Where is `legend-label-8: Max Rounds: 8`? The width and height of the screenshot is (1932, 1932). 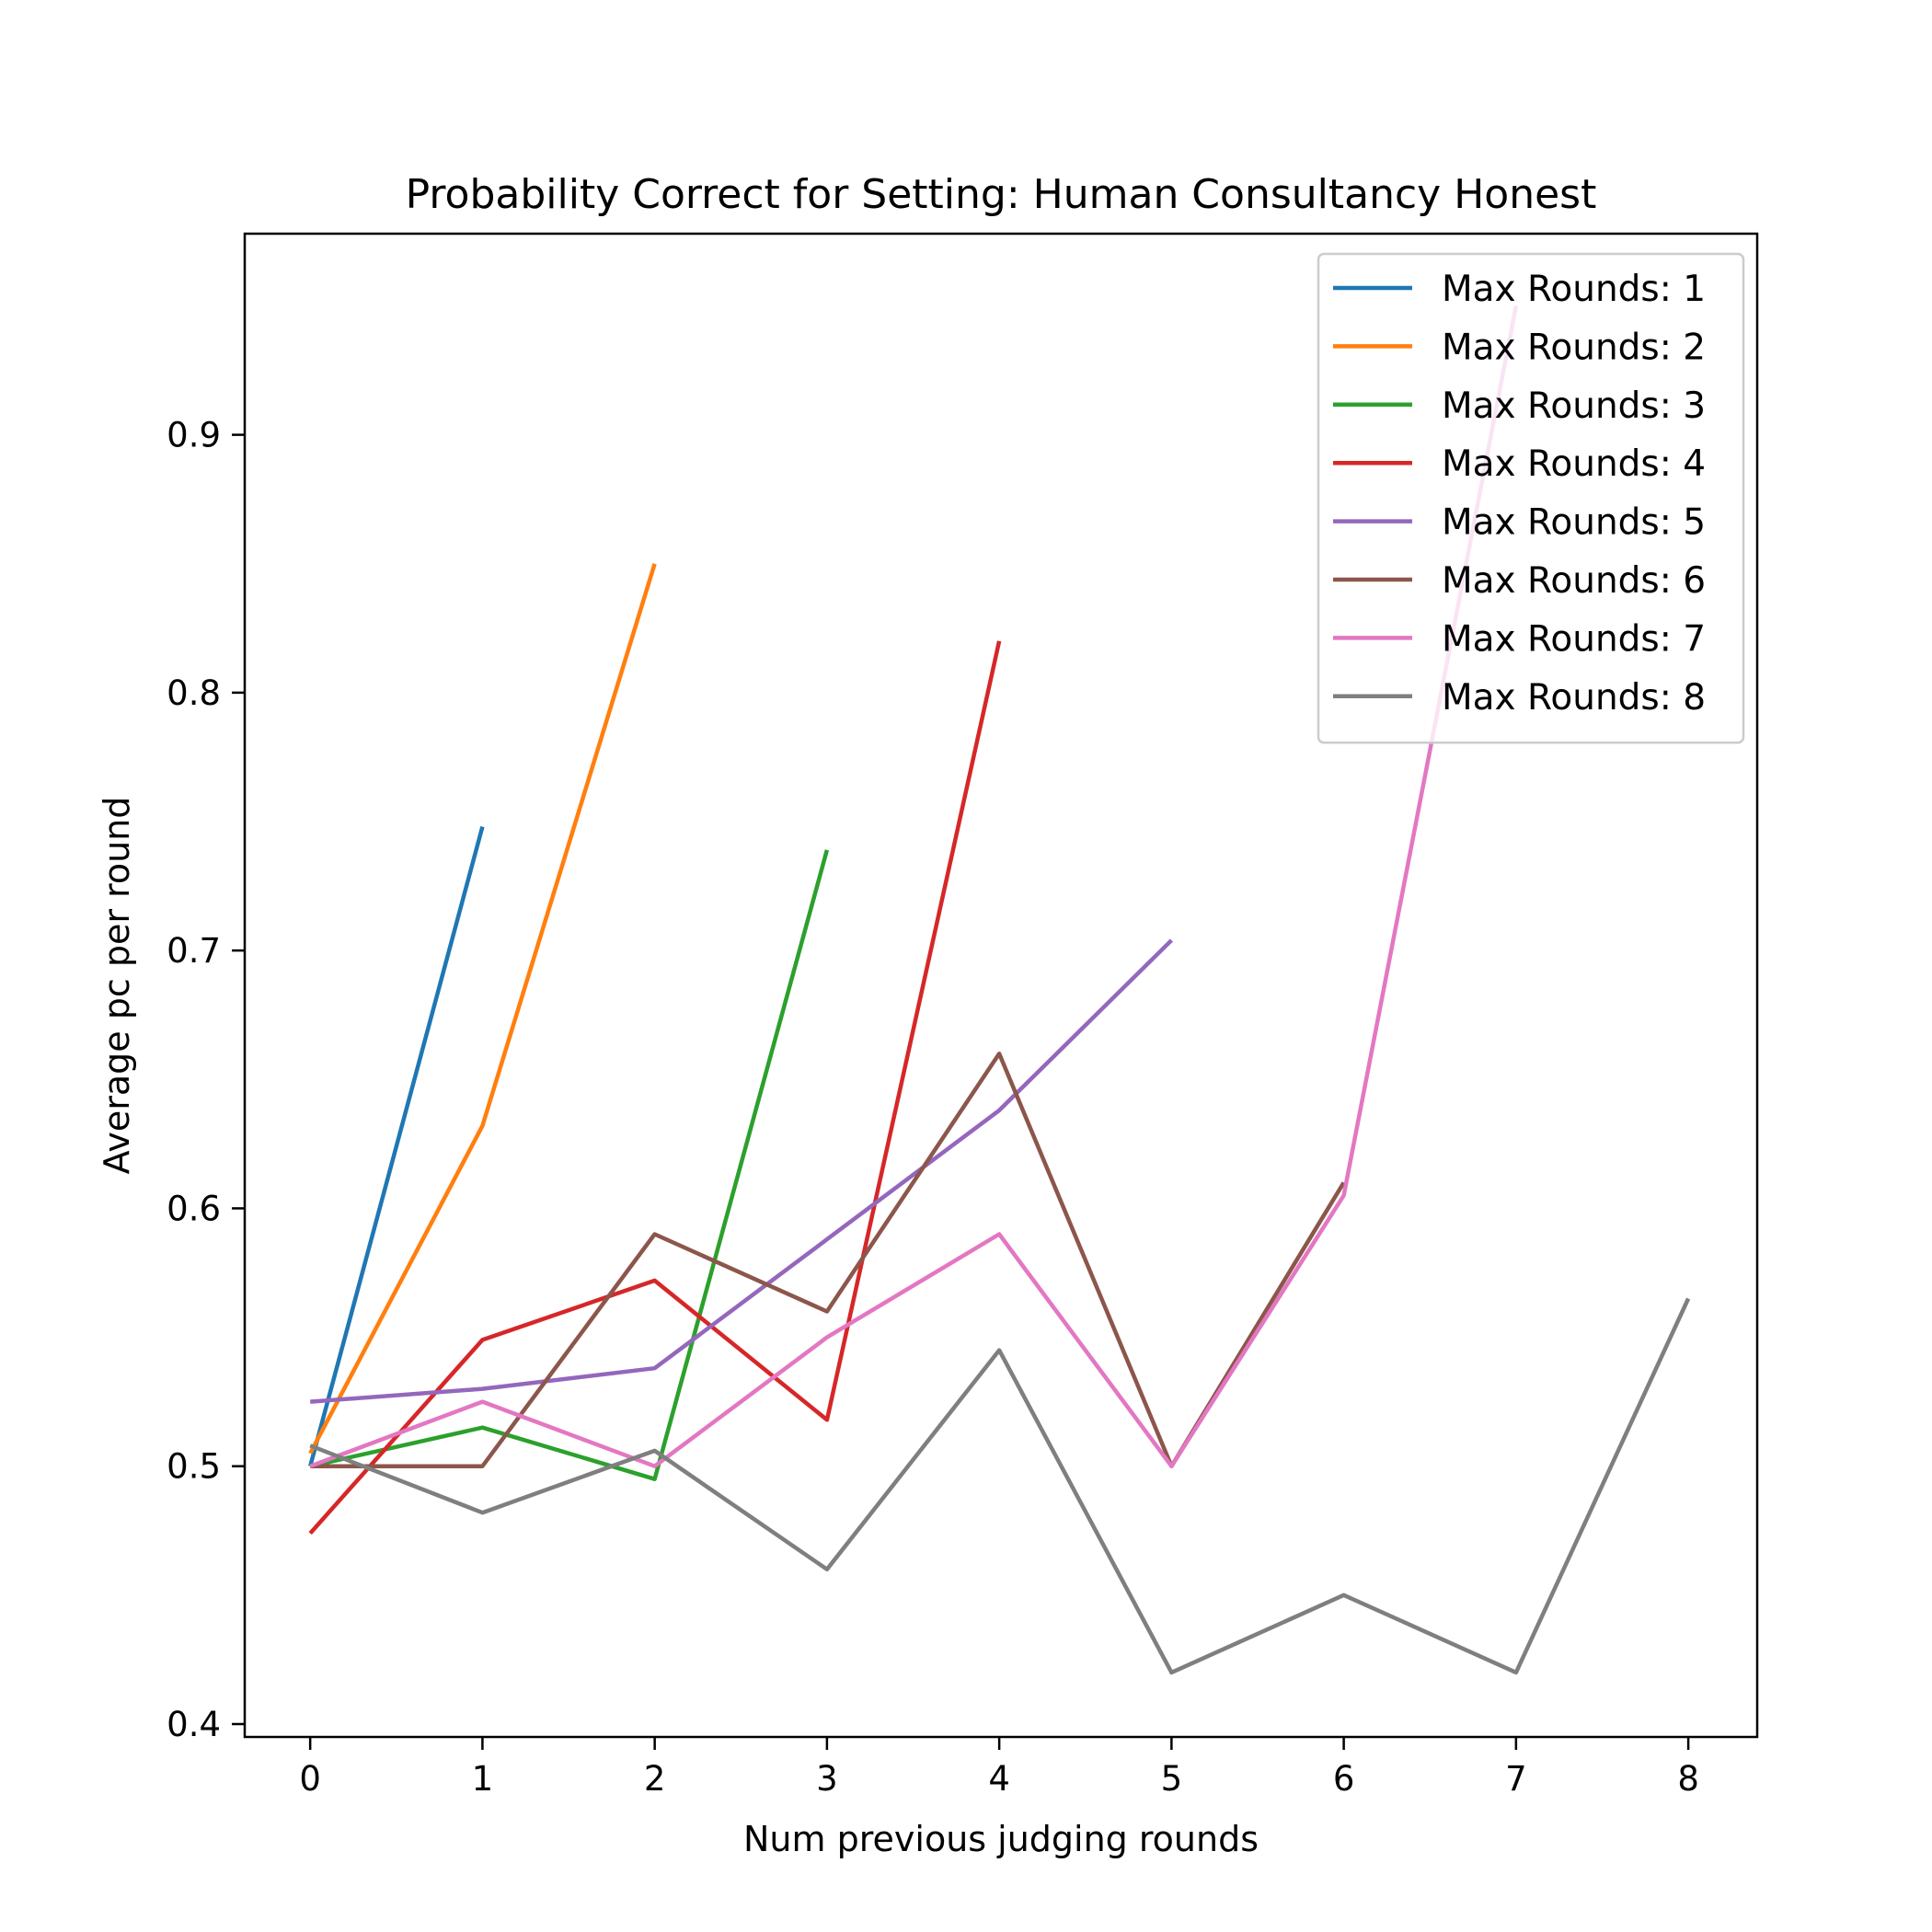 legend-label-8: Max Rounds: 8 is located at coordinates (1574, 698).